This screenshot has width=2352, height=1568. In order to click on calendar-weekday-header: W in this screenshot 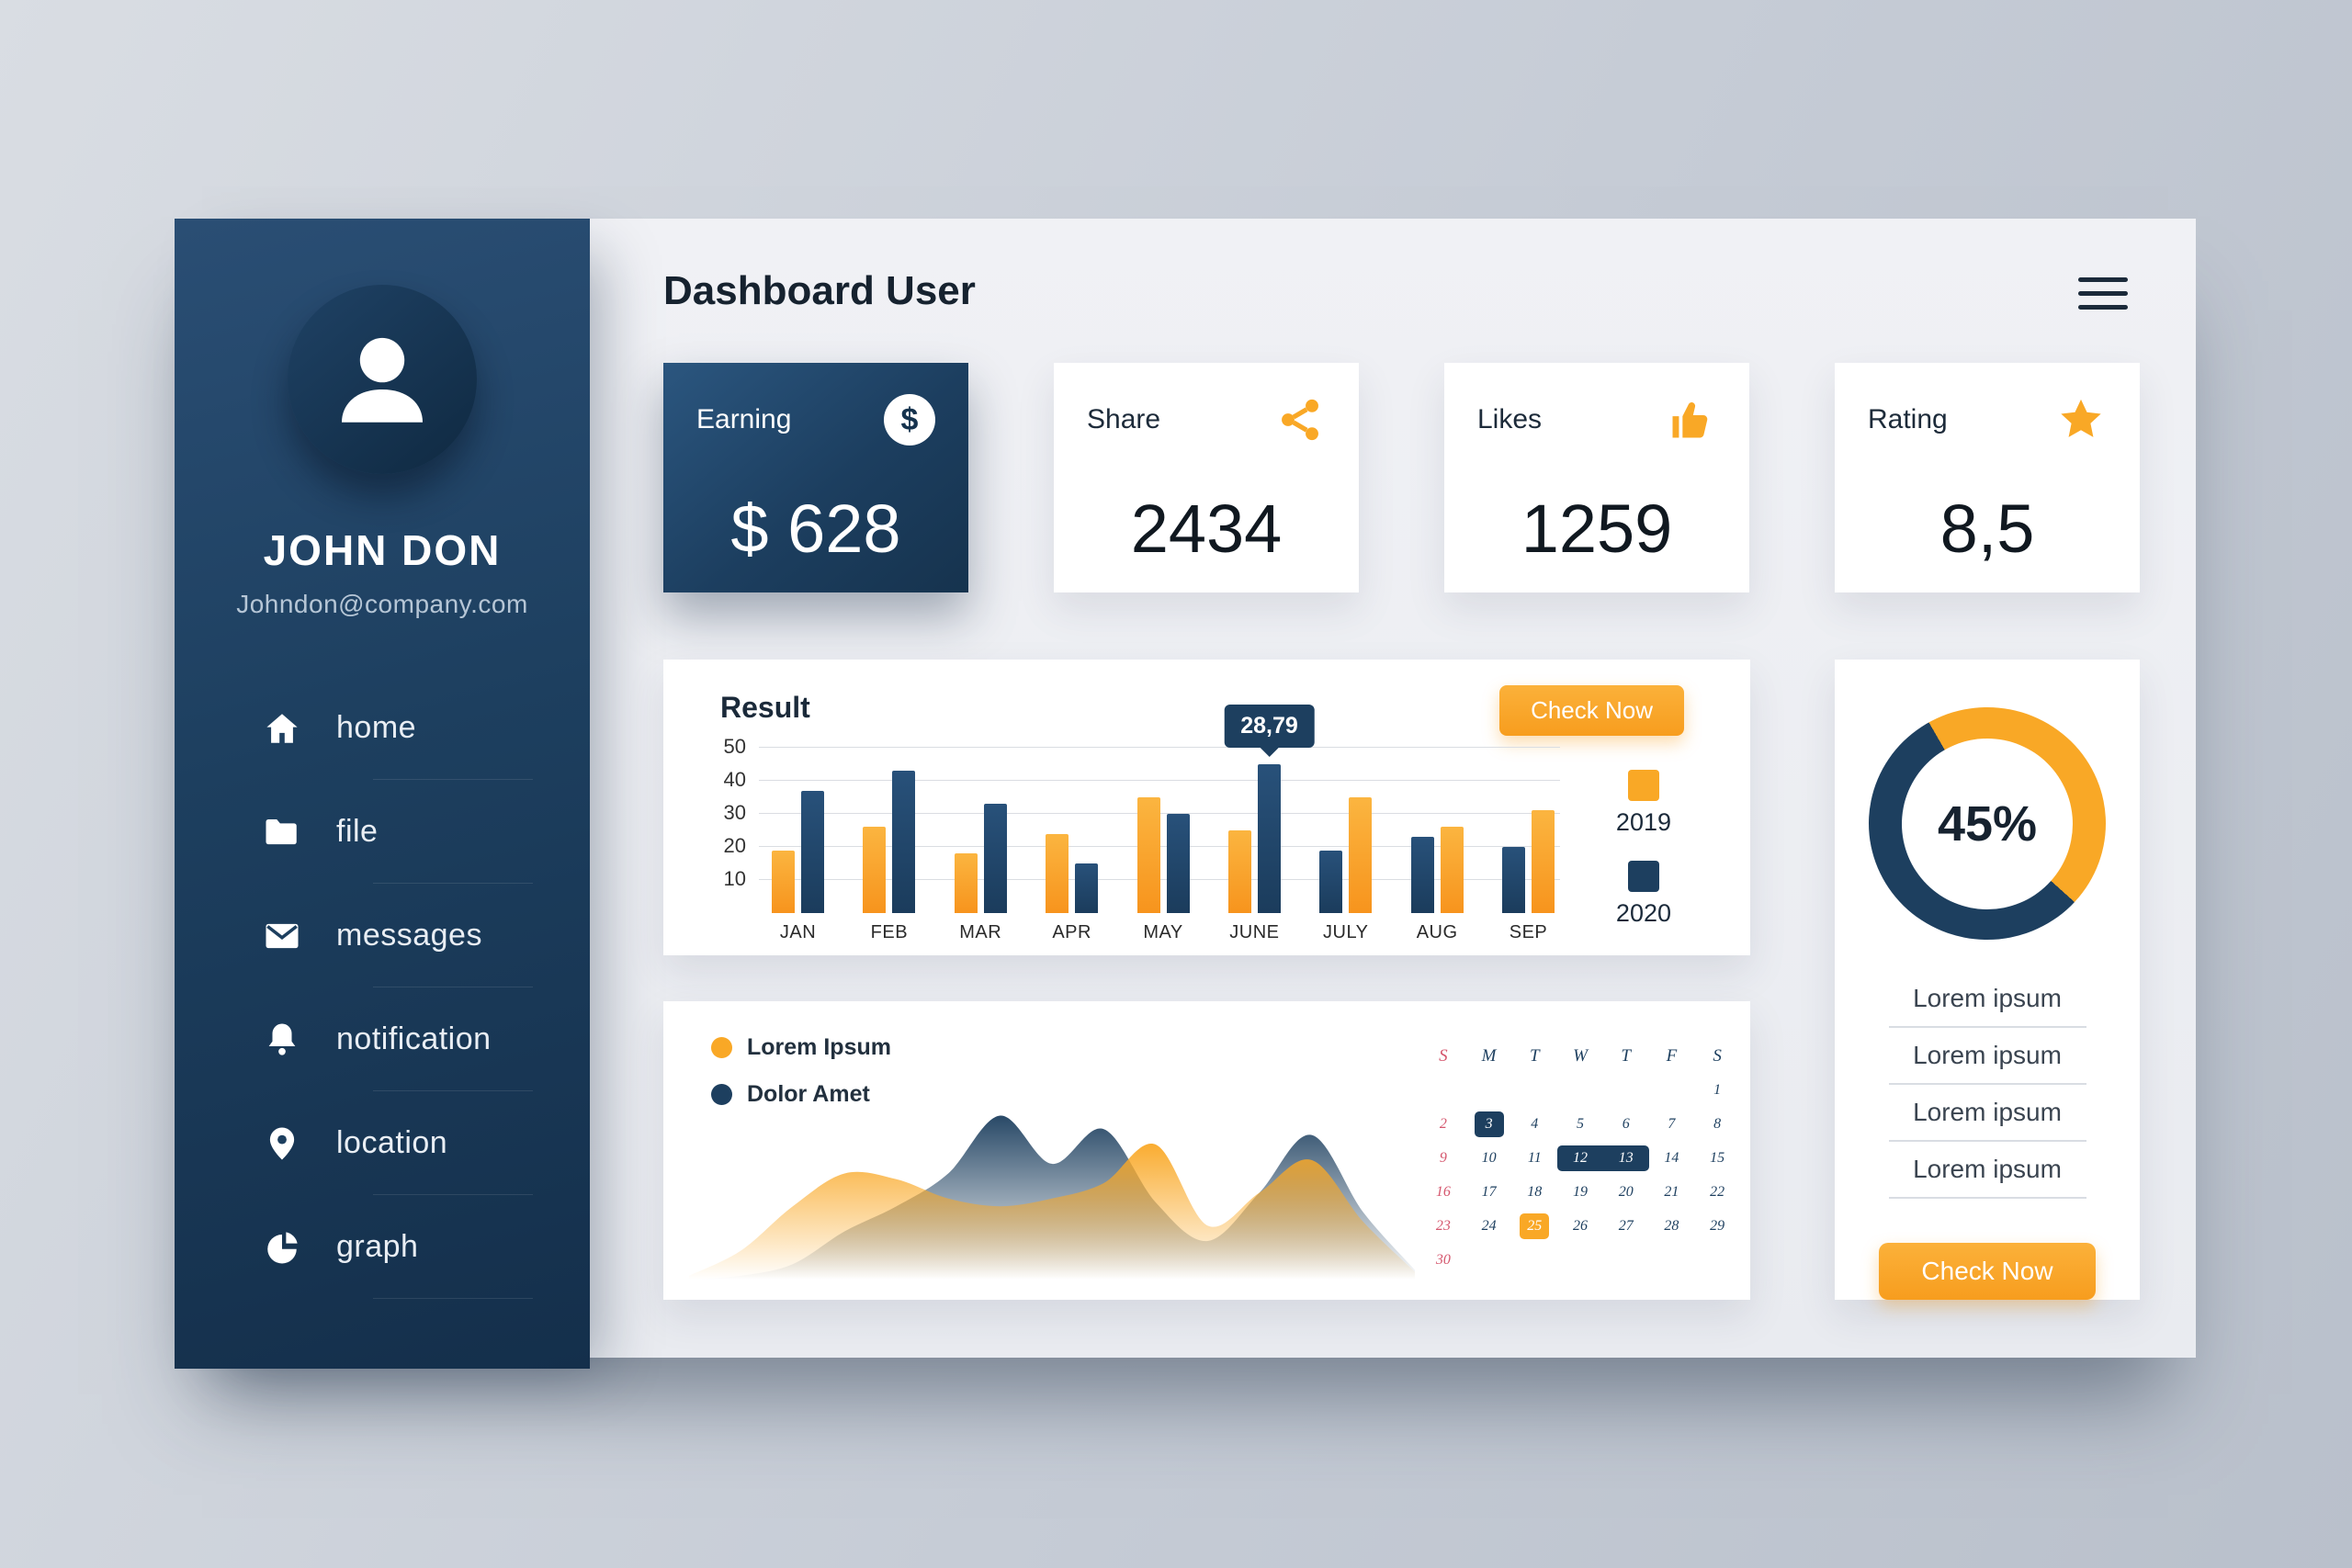, I will do `click(1580, 1056)`.